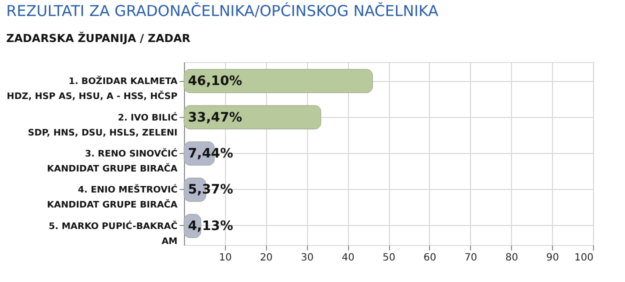 This screenshot has width=625, height=282. What do you see at coordinates (430, 258) in the screenshot?
I see `x-tick-label: 60` at bounding box center [430, 258].